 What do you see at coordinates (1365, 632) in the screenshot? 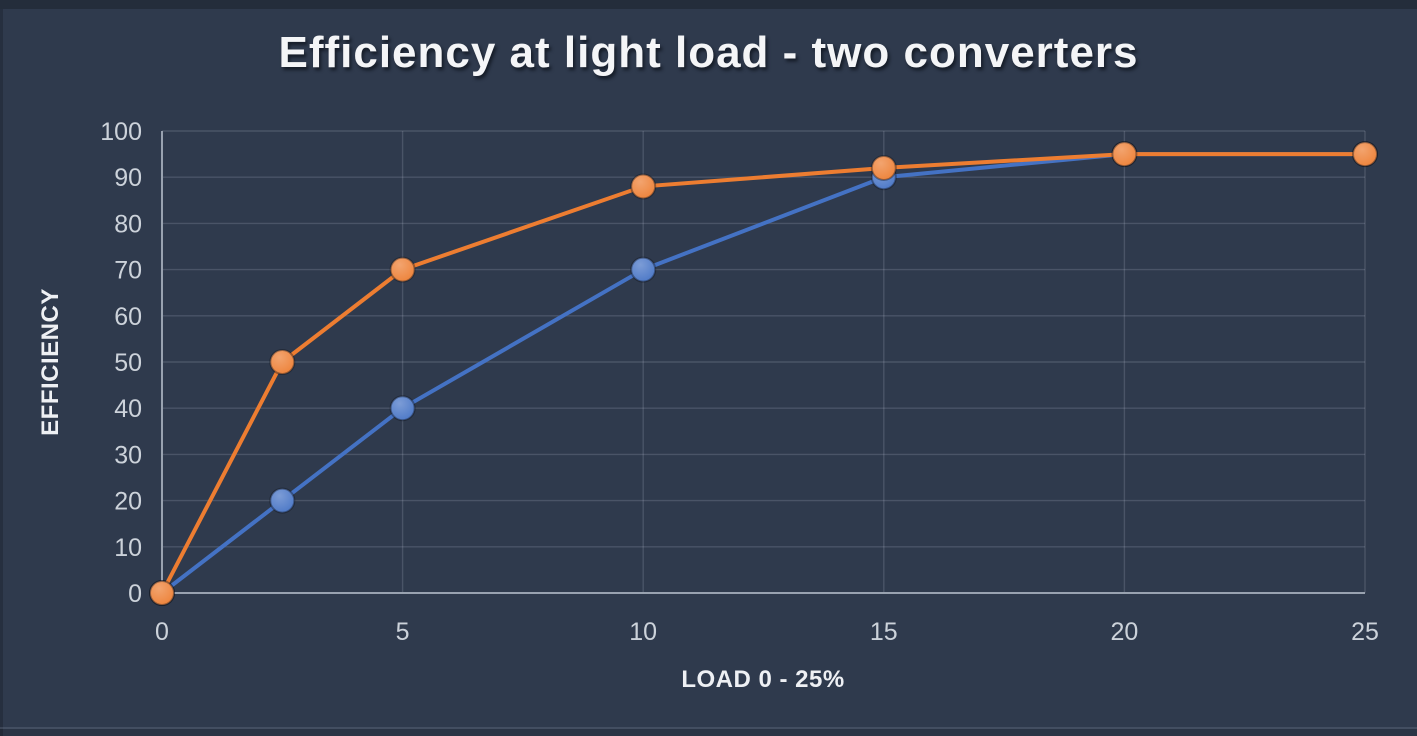
I see `x-tick-label: 25` at bounding box center [1365, 632].